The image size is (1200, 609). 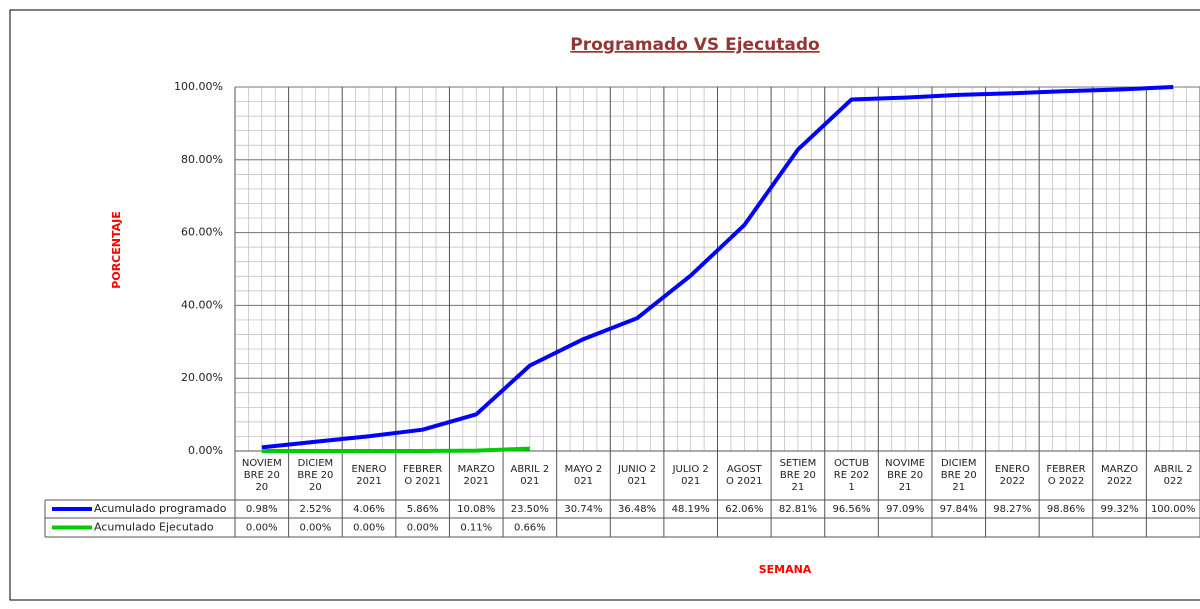 I want to click on value-label: 5.86%, so click(x=423, y=509).